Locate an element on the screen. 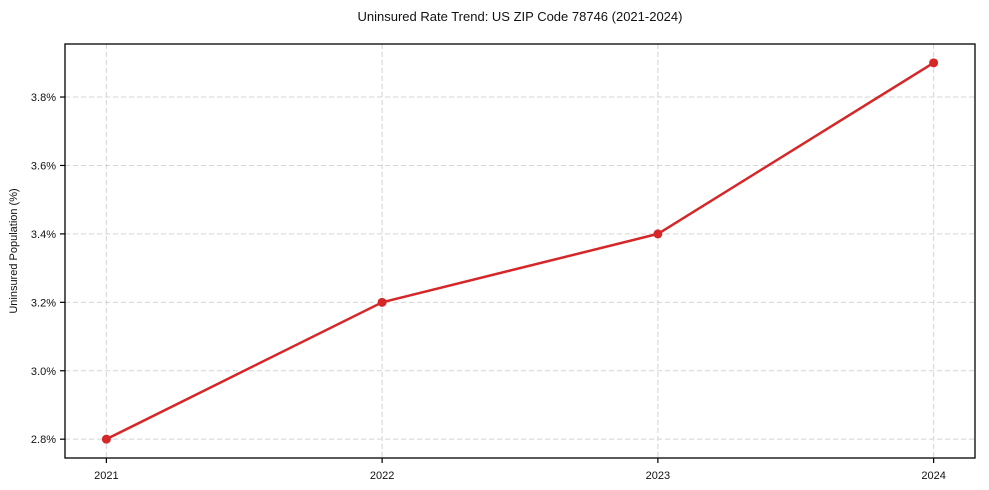 This screenshot has height=490, width=989. y-tick-label: 2.8% is located at coordinates (43, 440).